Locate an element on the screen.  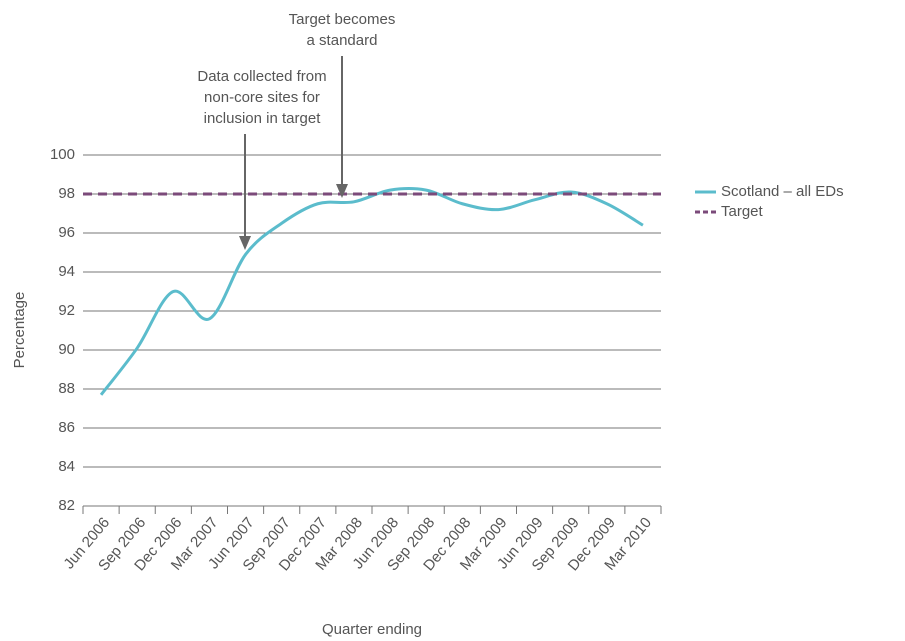
y-tick-label: 96 is located at coordinates (66, 232).